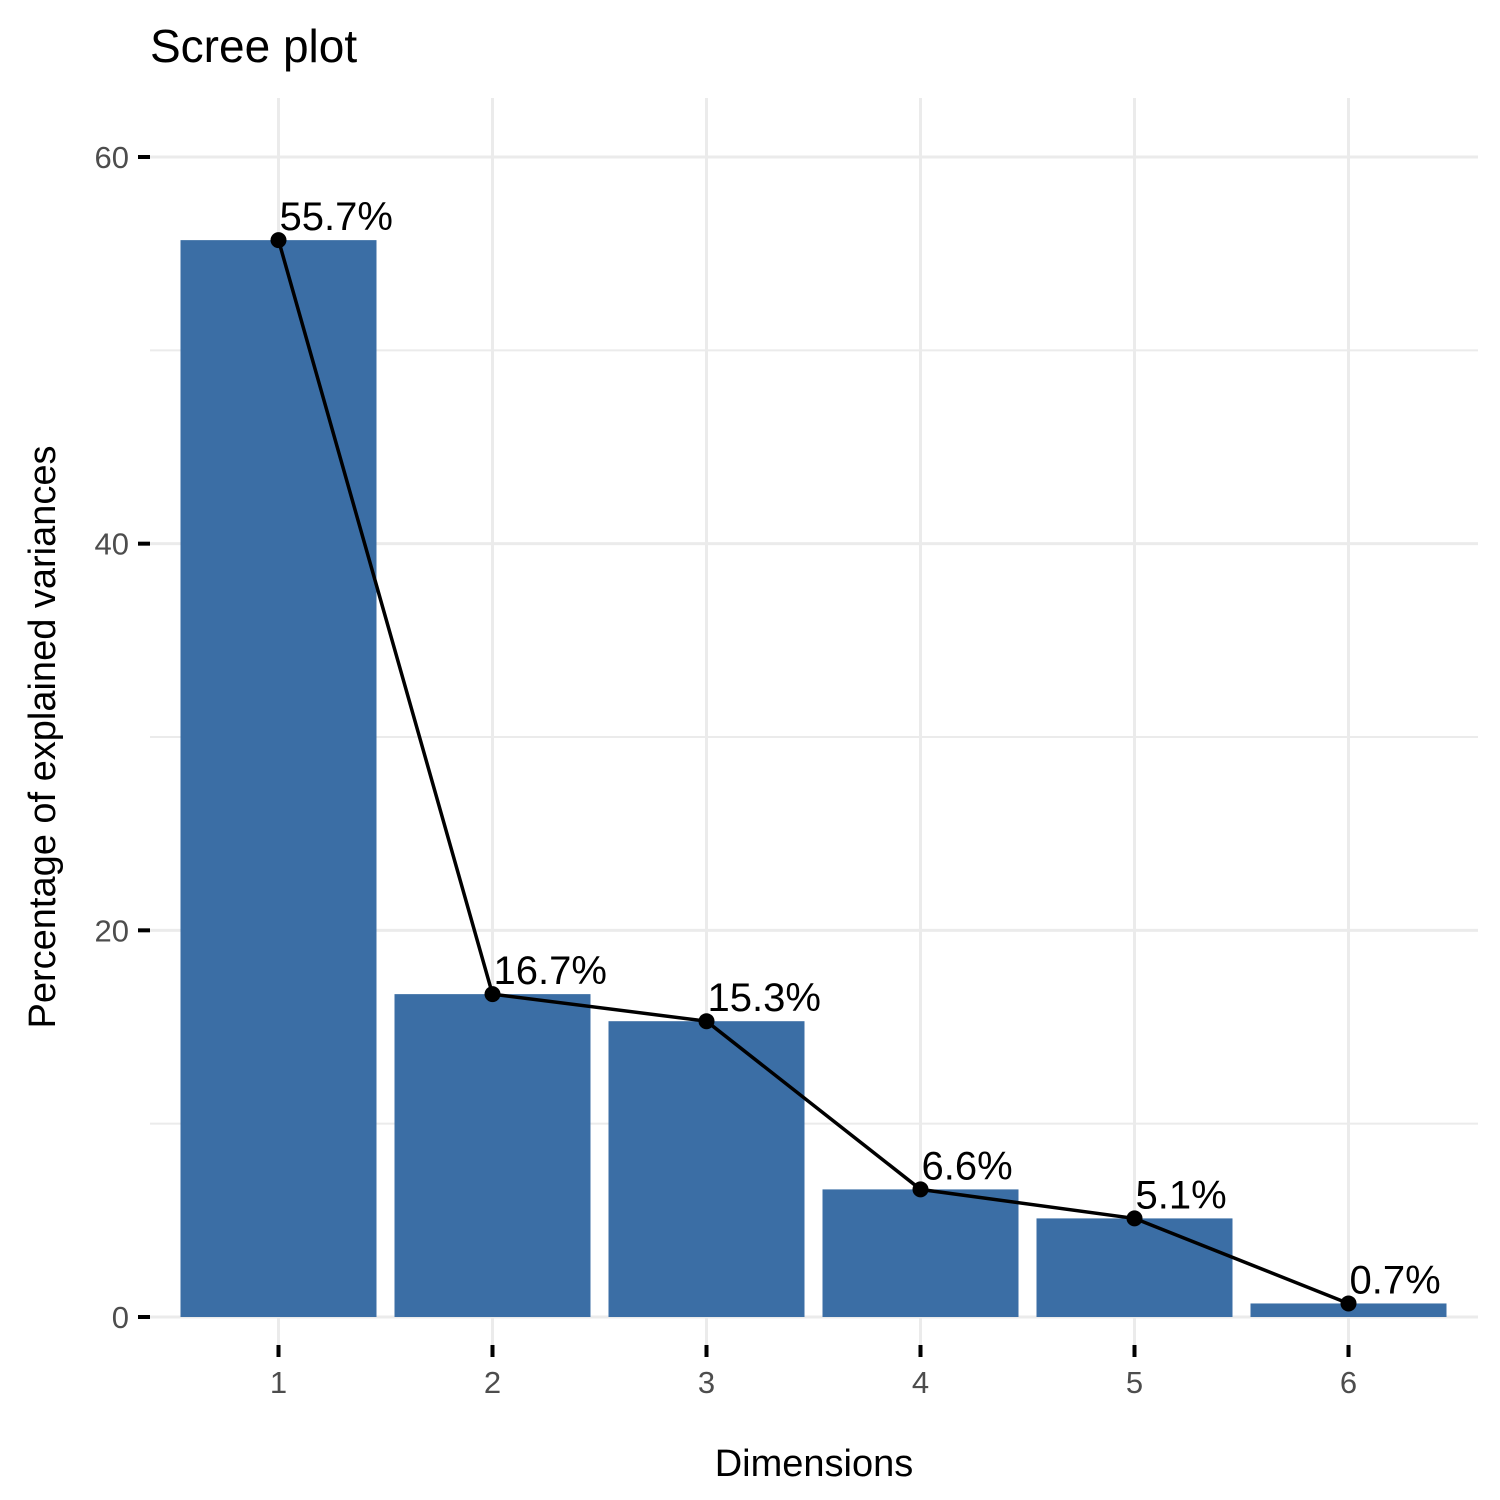 The image size is (1500, 1500). What do you see at coordinates (706, 1382) in the screenshot?
I see `x-tick-label: 3` at bounding box center [706, 1382].